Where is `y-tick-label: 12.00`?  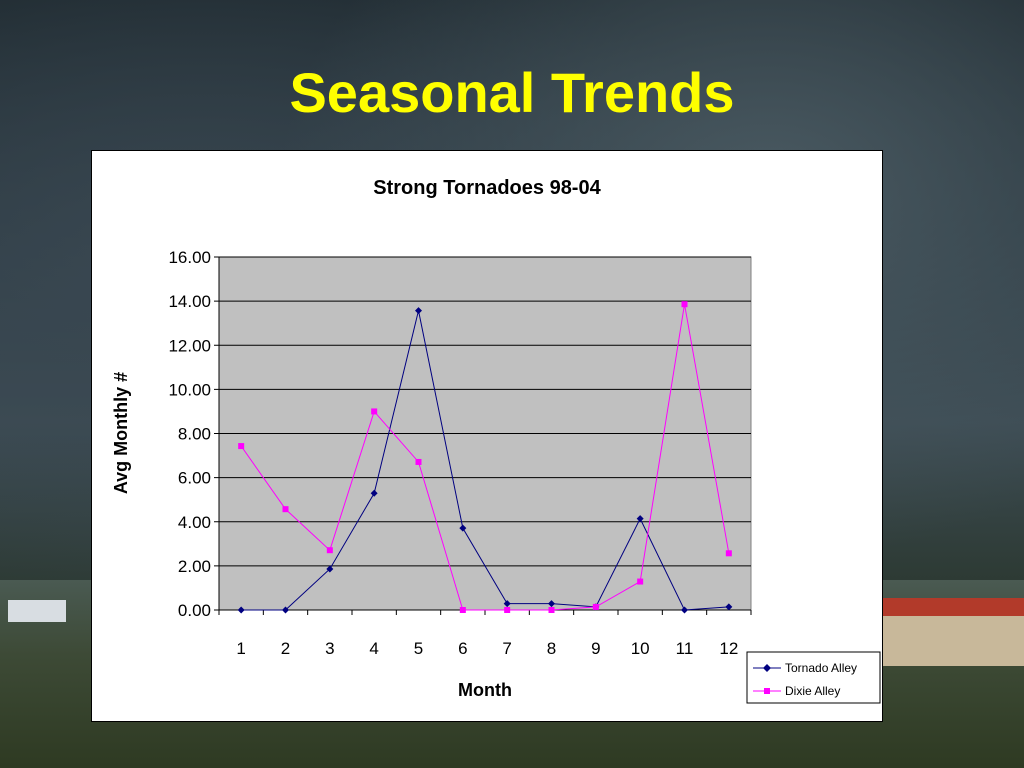 y-tick-label: 12.00 is located at coordinates (189, 345).